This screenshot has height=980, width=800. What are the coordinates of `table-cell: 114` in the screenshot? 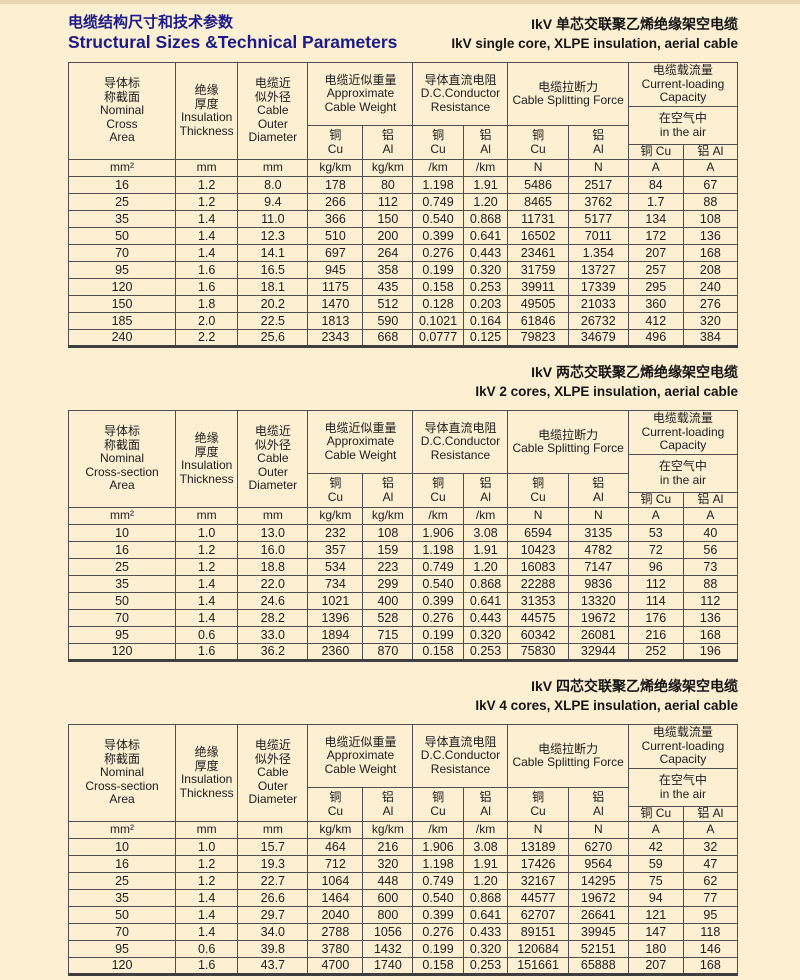 It's located at (655, 601).